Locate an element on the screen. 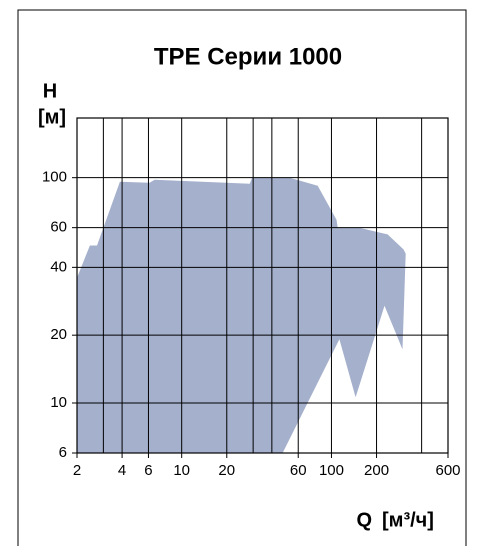 Image resolution: width=477 pixels, height=546 pixels. y-tick-label: 60 is located at coordinates (58, 227).